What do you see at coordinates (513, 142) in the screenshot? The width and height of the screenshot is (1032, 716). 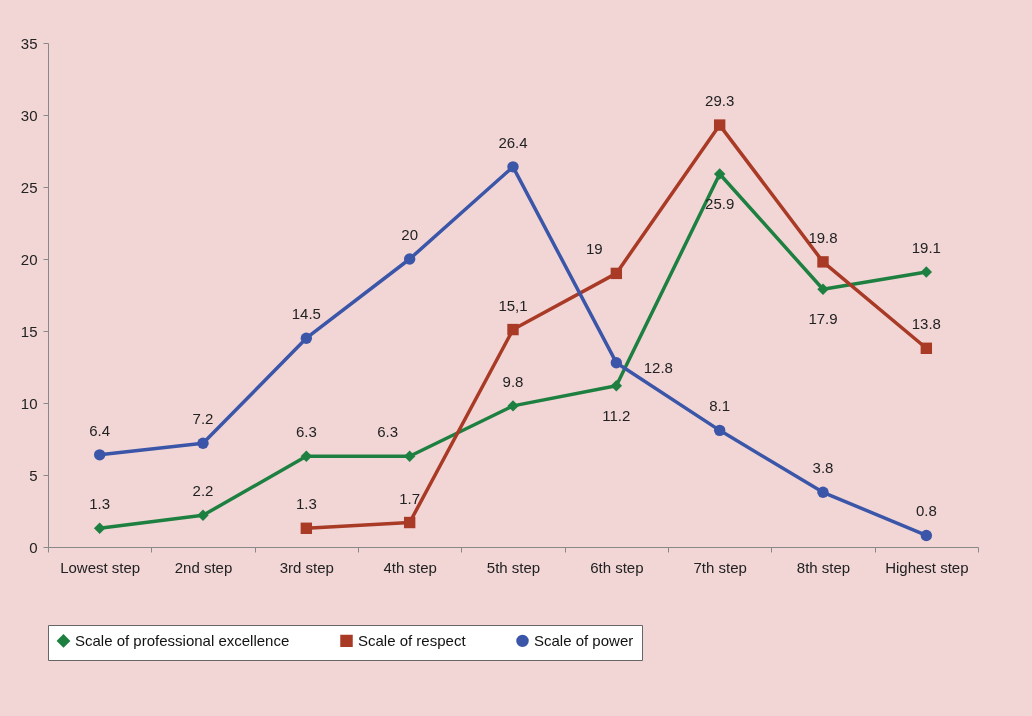 I see `data-label: 26.4` at bounding box center [513, 142].